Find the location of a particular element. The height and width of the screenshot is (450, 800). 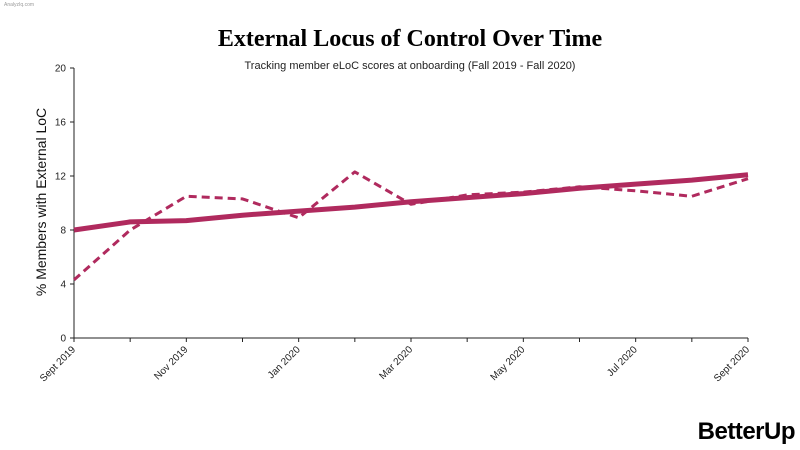

betterup-logo: BetterUp is located at coordinates (746, 431).